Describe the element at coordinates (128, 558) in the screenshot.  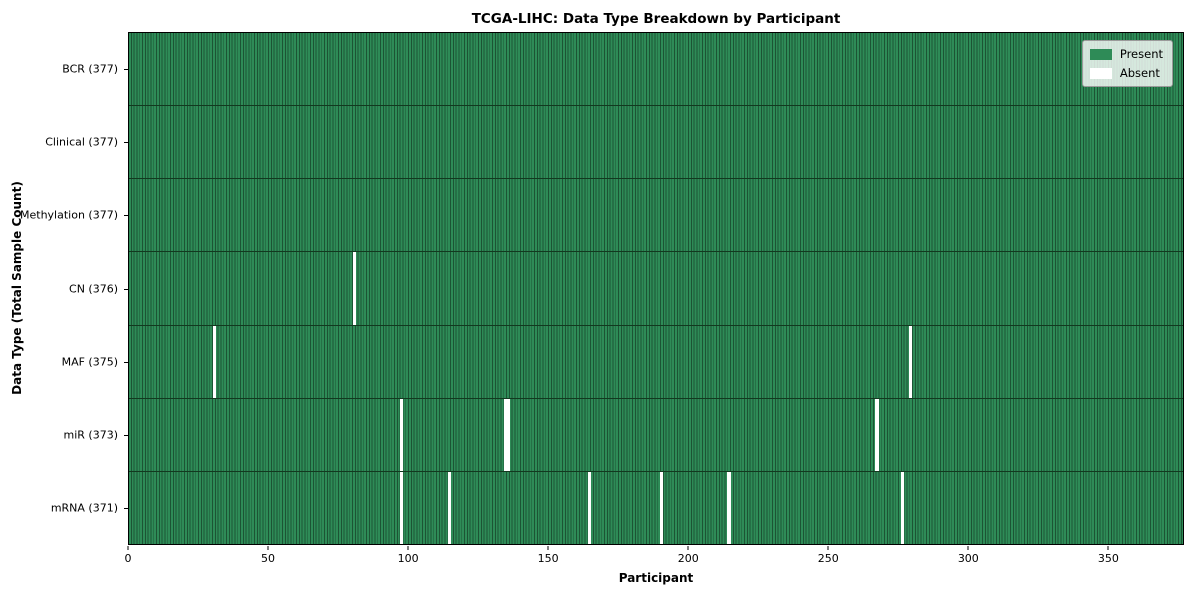
I see `xtick-label-0: 0` at that location.